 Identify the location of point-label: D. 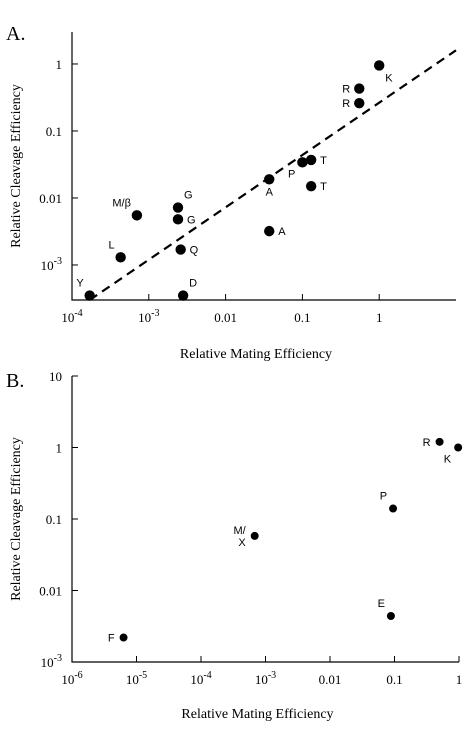
(193, 284).